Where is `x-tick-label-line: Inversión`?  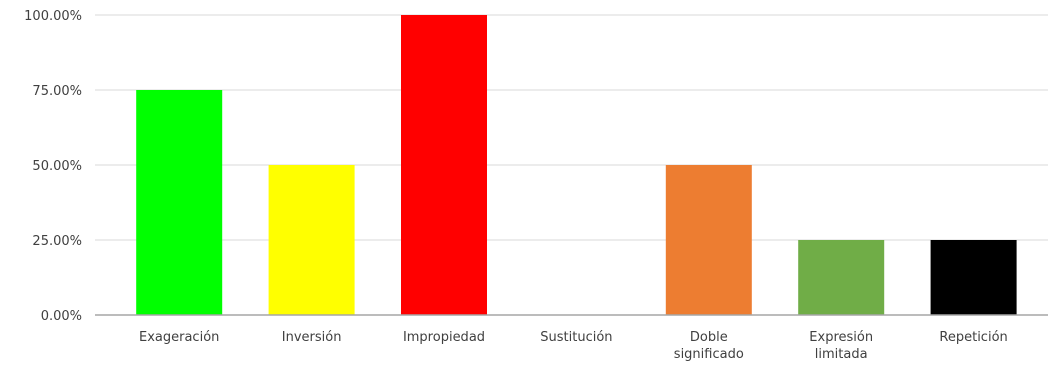 x-tick-label-line: Inversión is located at coordinates (312, 337).